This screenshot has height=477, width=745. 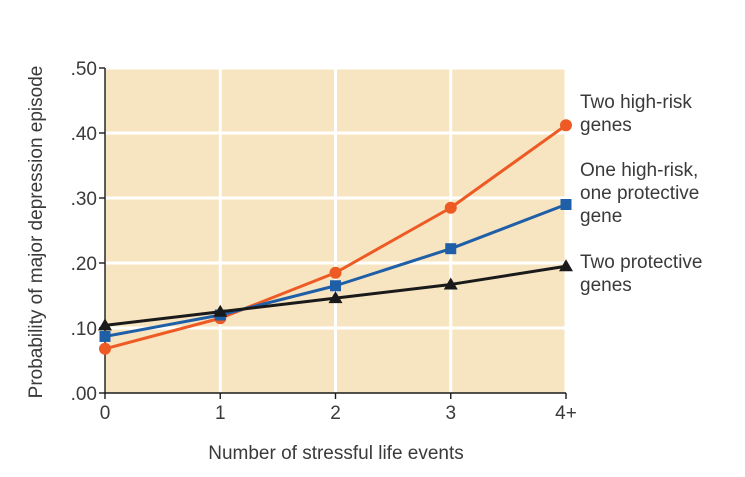 What do you see at coordinates (88, 232) in the screenshot?
I see `y-ticks: .00 .10 .20 .30 .40 .50` at bounding box center [88, 232].